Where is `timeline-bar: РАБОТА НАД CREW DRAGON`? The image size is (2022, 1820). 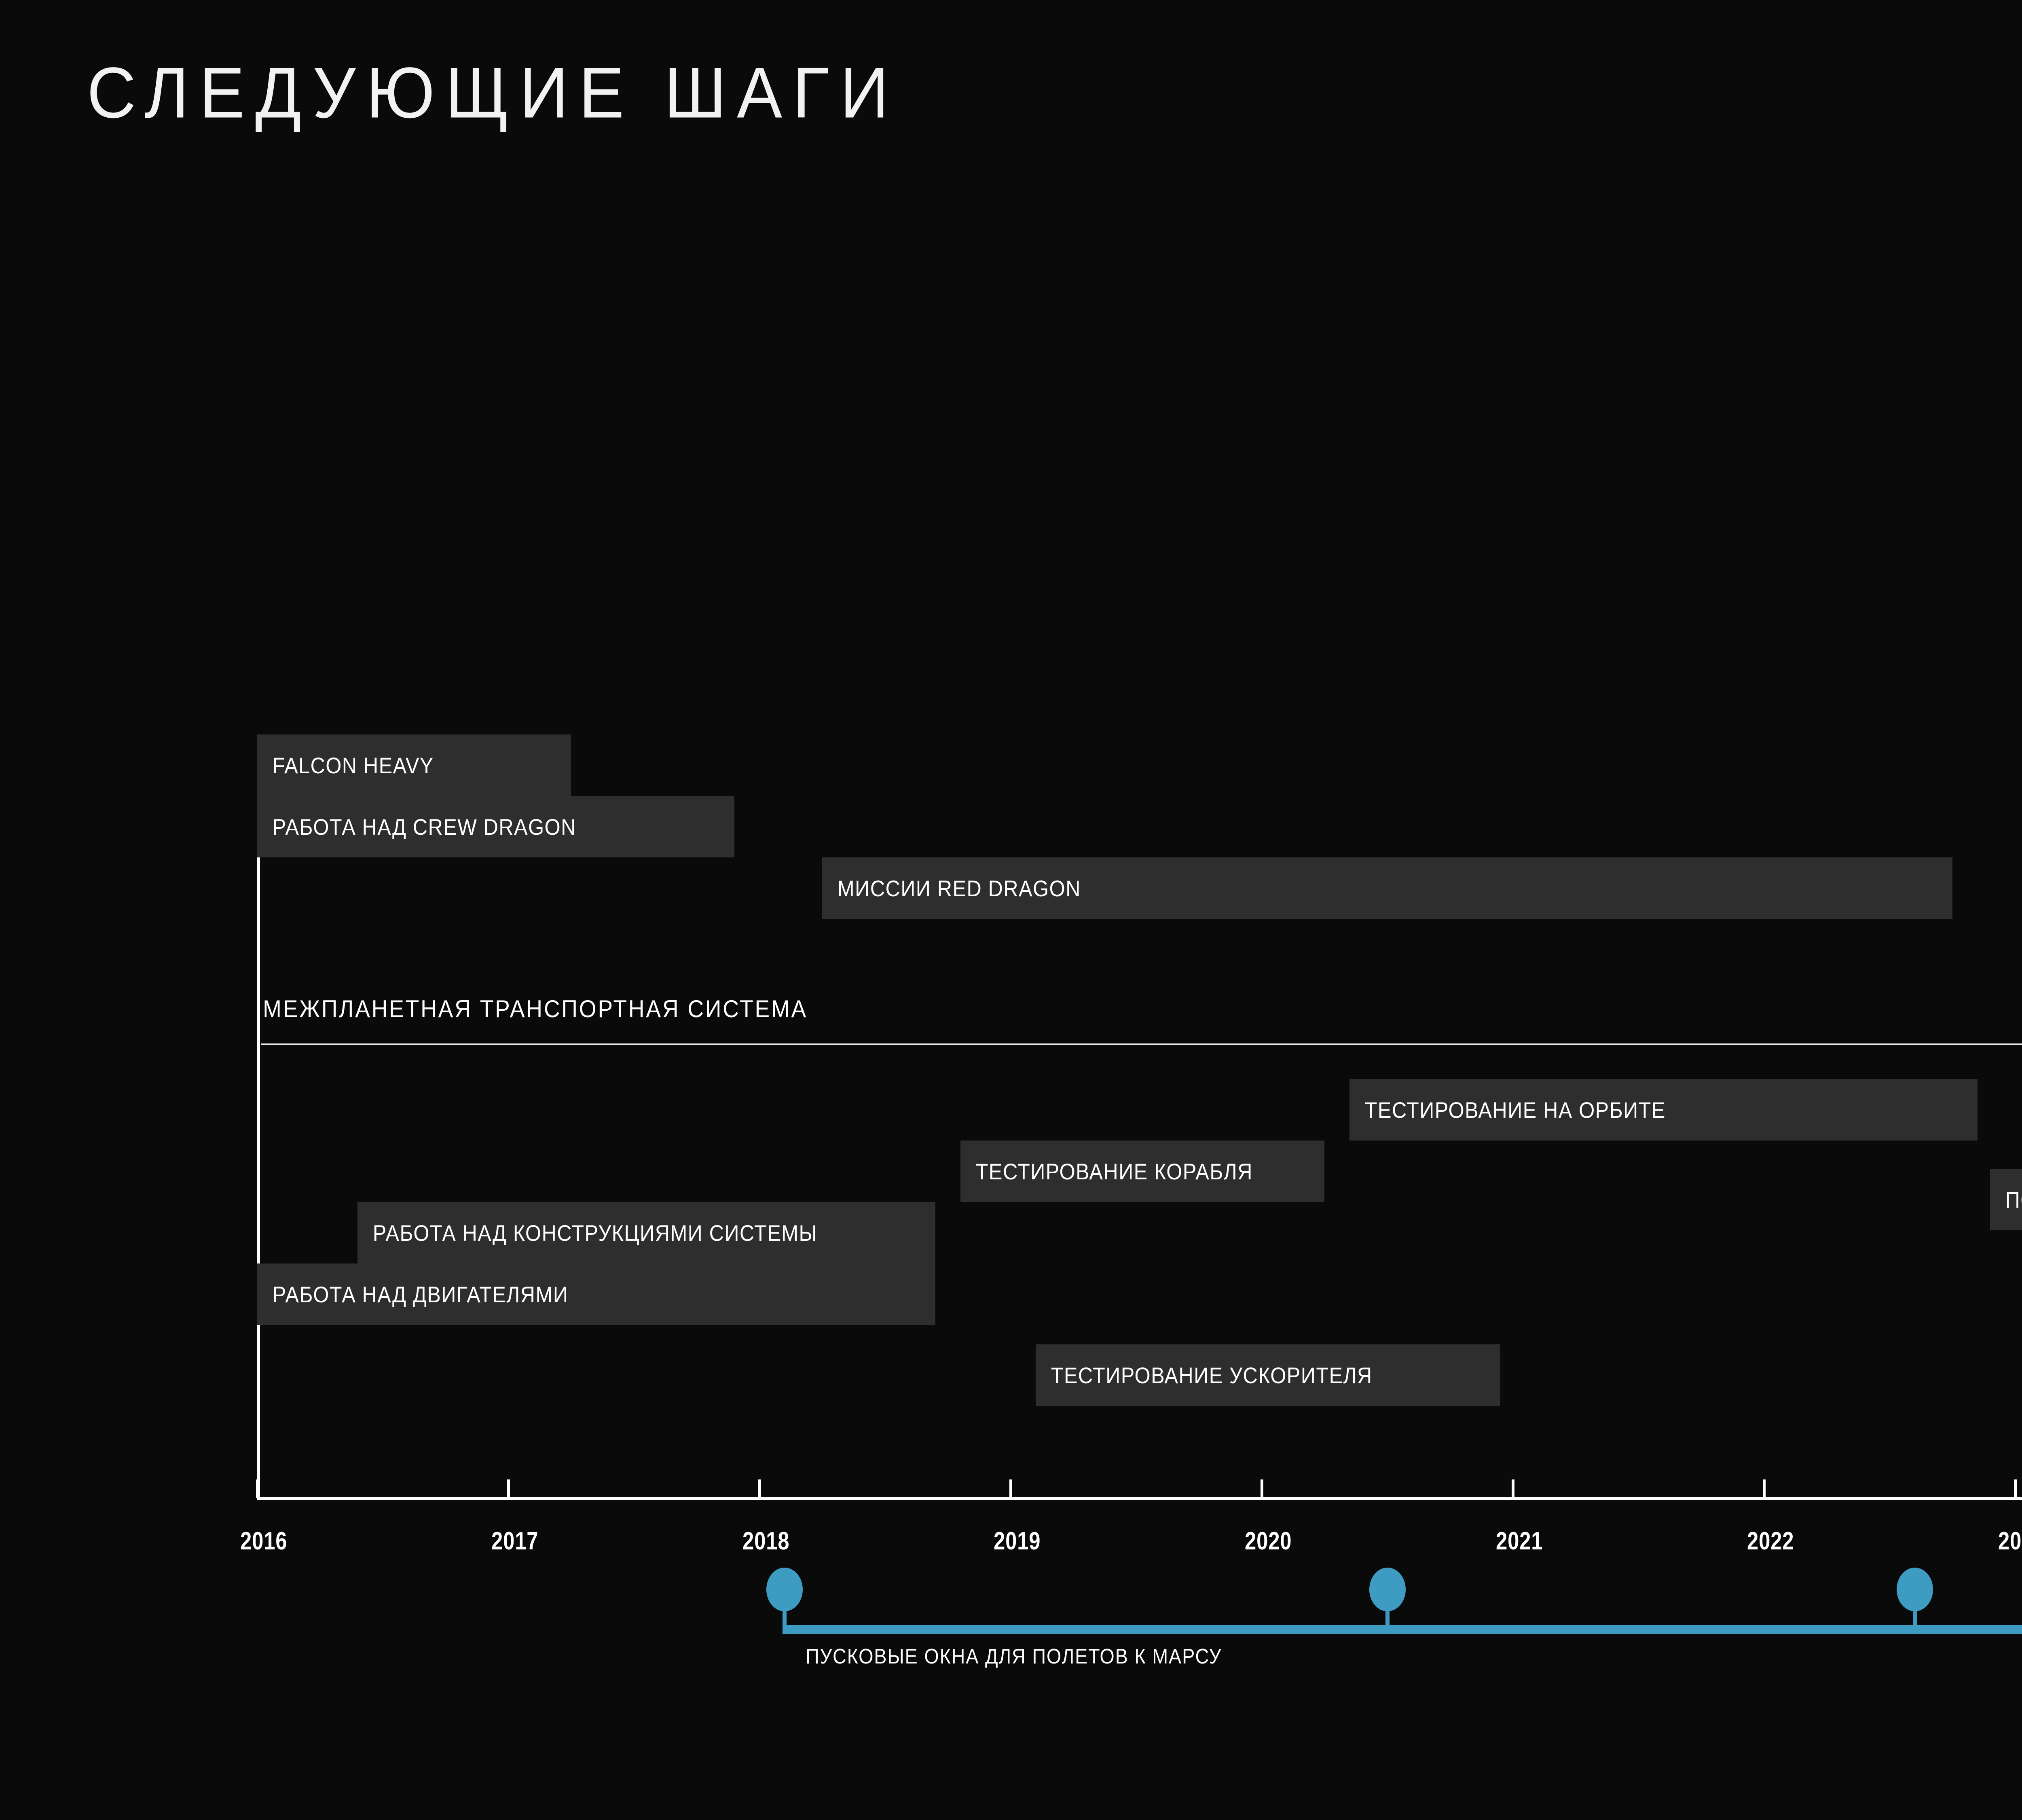 timeline-bar: РАБОТА НАД CREW DRAGON is located at coordinates (495, 826).